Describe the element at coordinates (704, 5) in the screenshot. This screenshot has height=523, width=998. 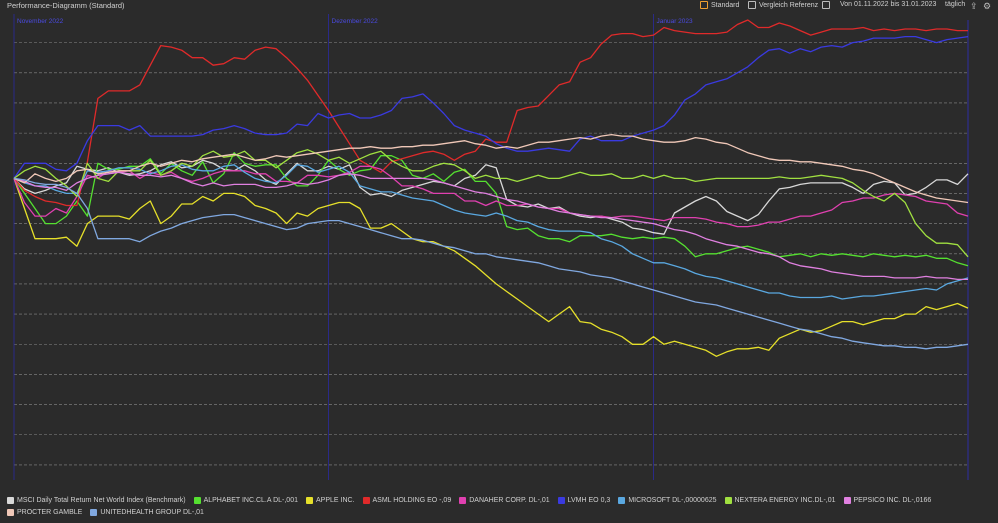
I see `standard-checkbox` at that location.